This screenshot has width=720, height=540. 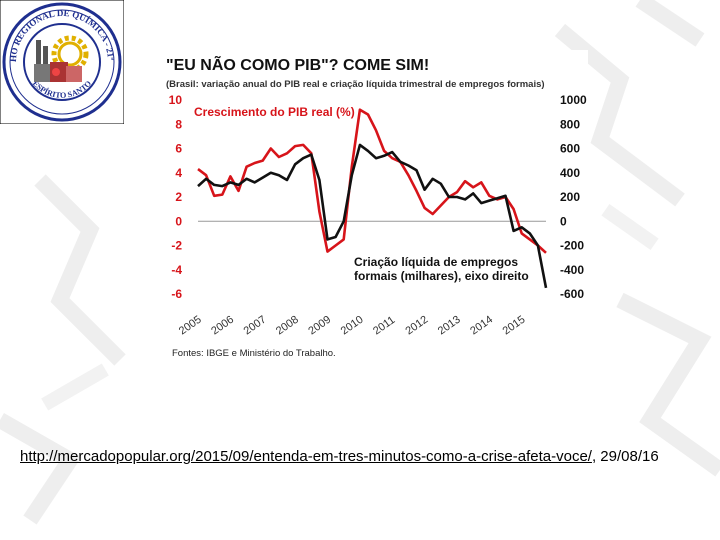 What do you see at coordinates (570, 173) in the screenshot?
I see `right-tick-label: 400` at bounding box center [570, 173].